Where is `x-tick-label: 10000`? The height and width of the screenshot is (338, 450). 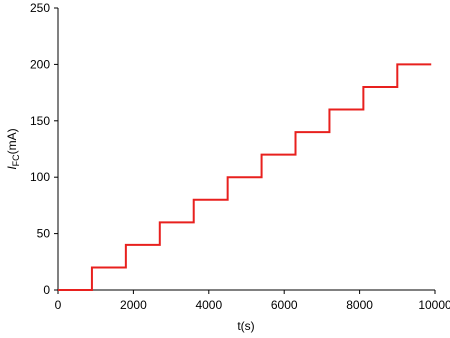
x-tick-label: 10000 is located at coordinates (434, 305).